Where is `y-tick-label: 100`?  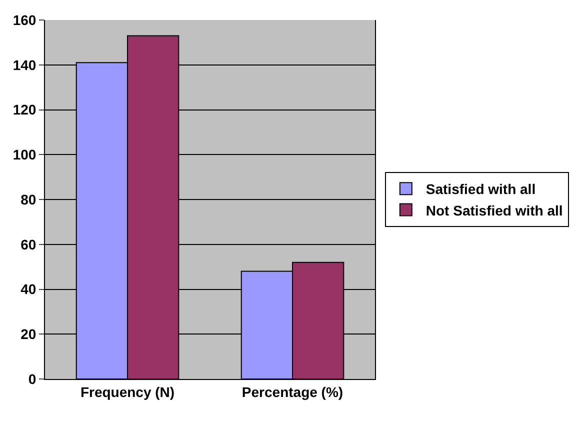
y-tick-label: 100 is located at coordinates (24, 154).